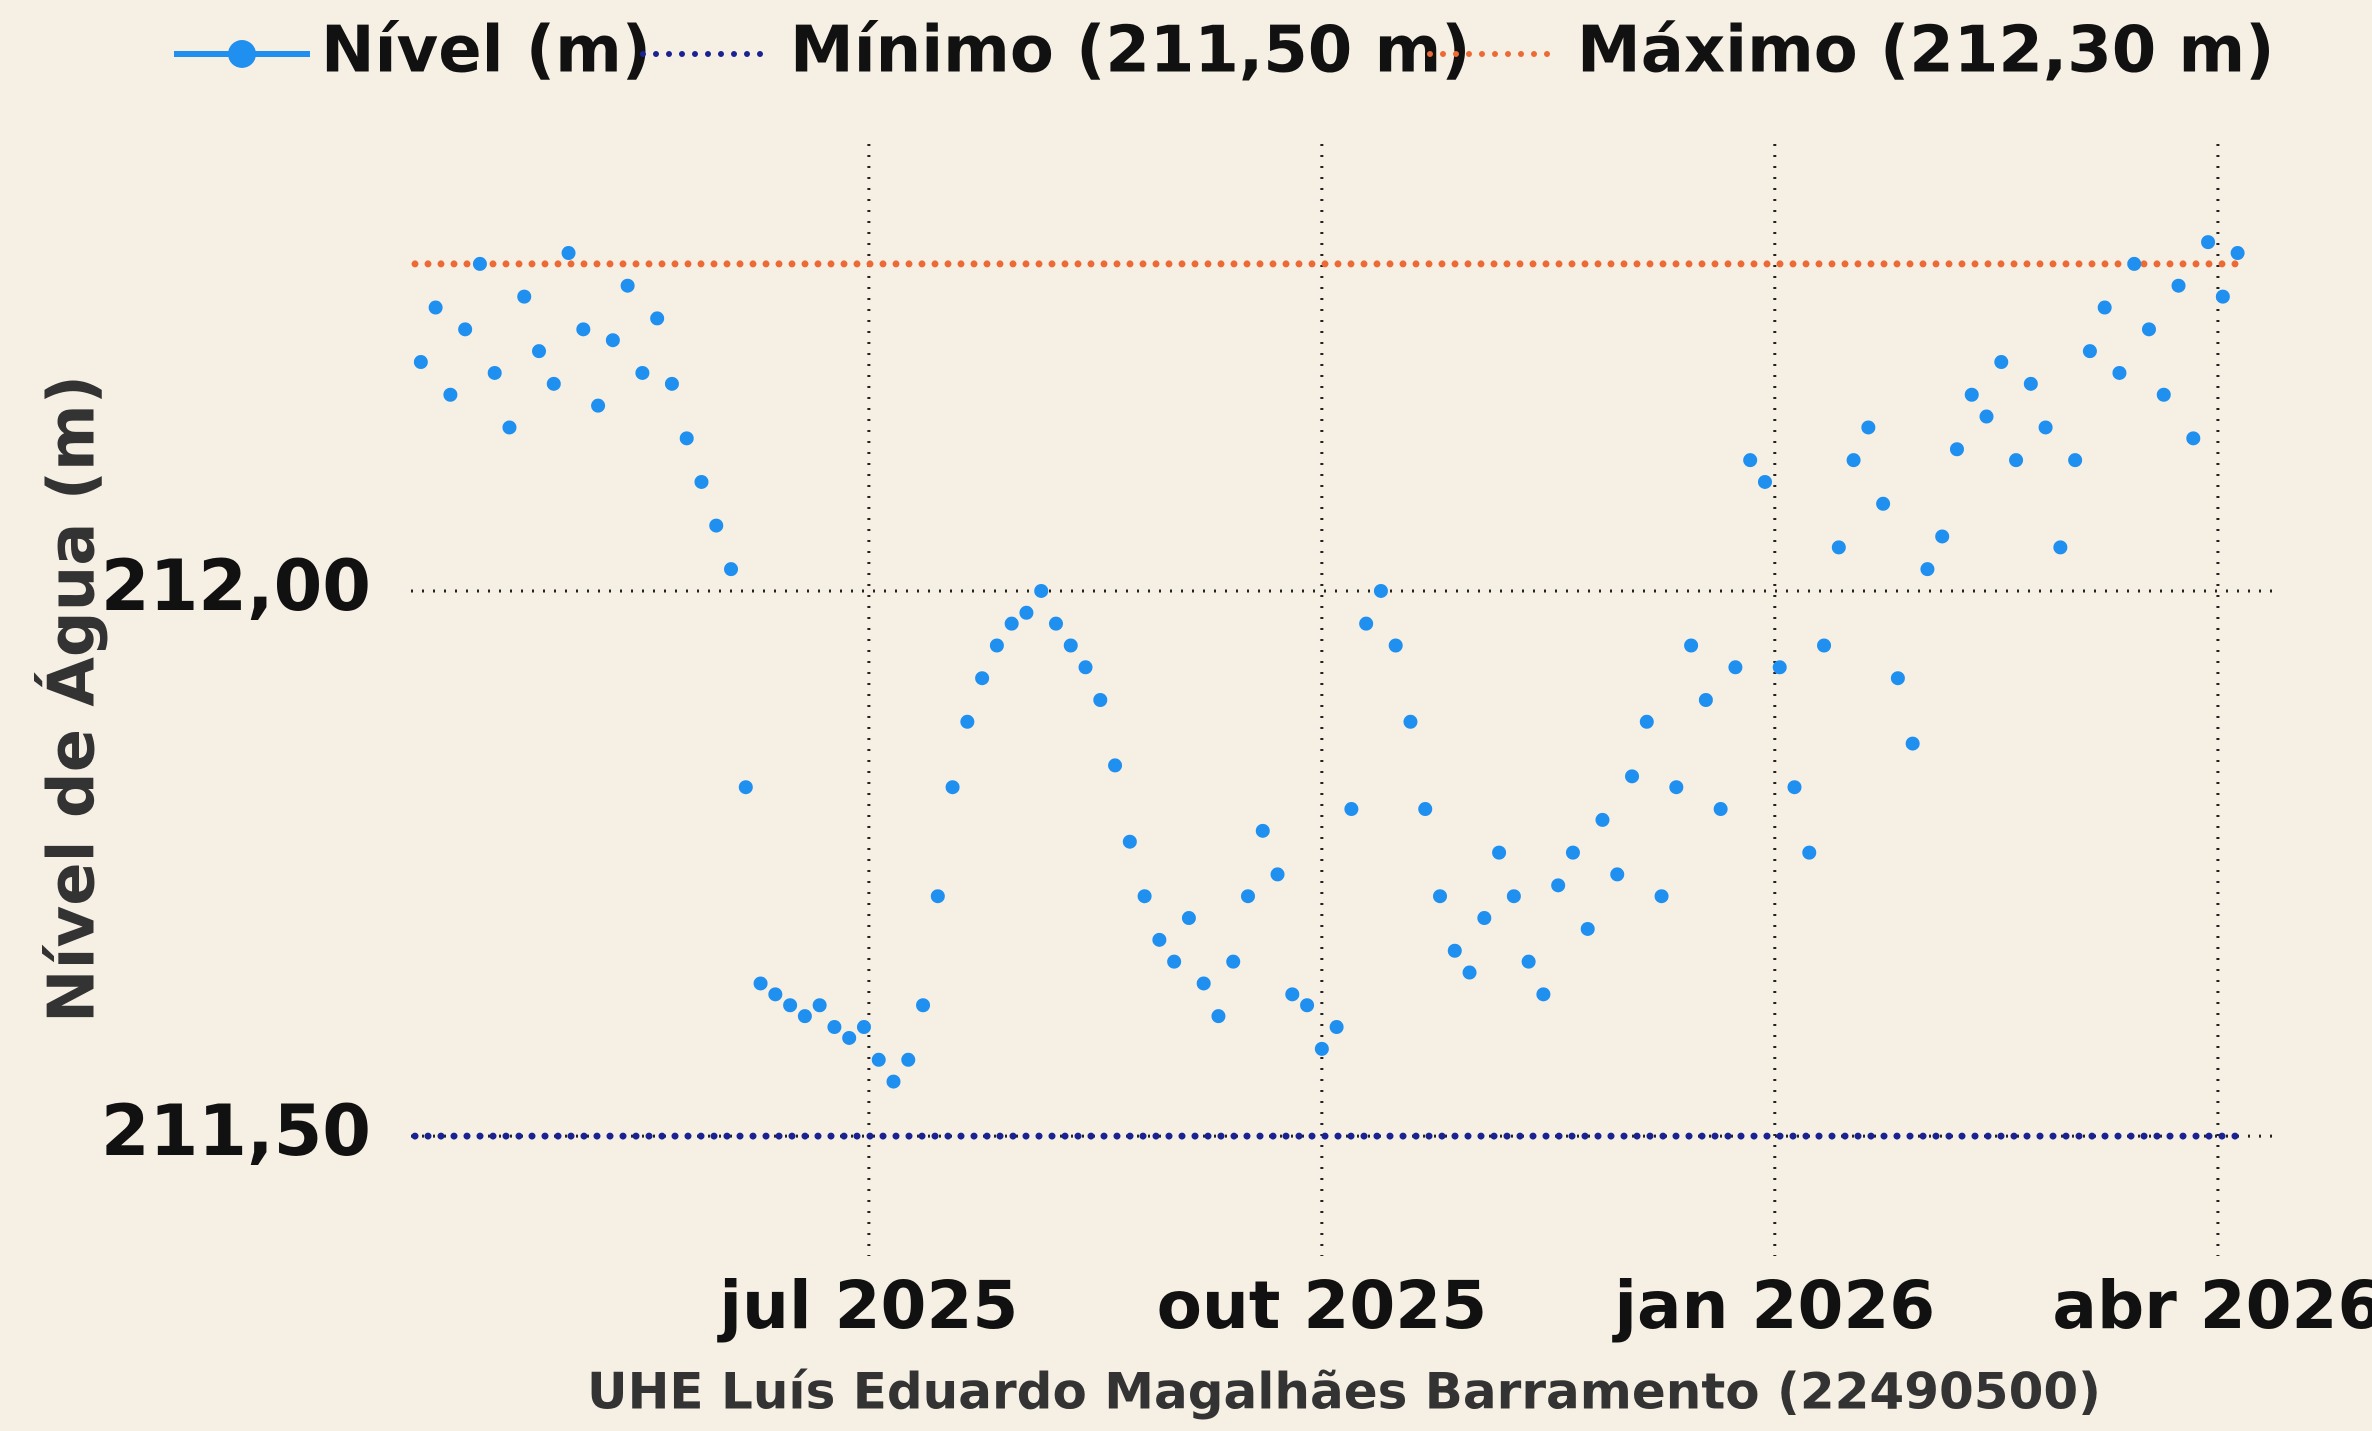 This screenshot has width=2372, height=1431. I want to click on x-tick-label: jul 2025, so click(867, 1305).